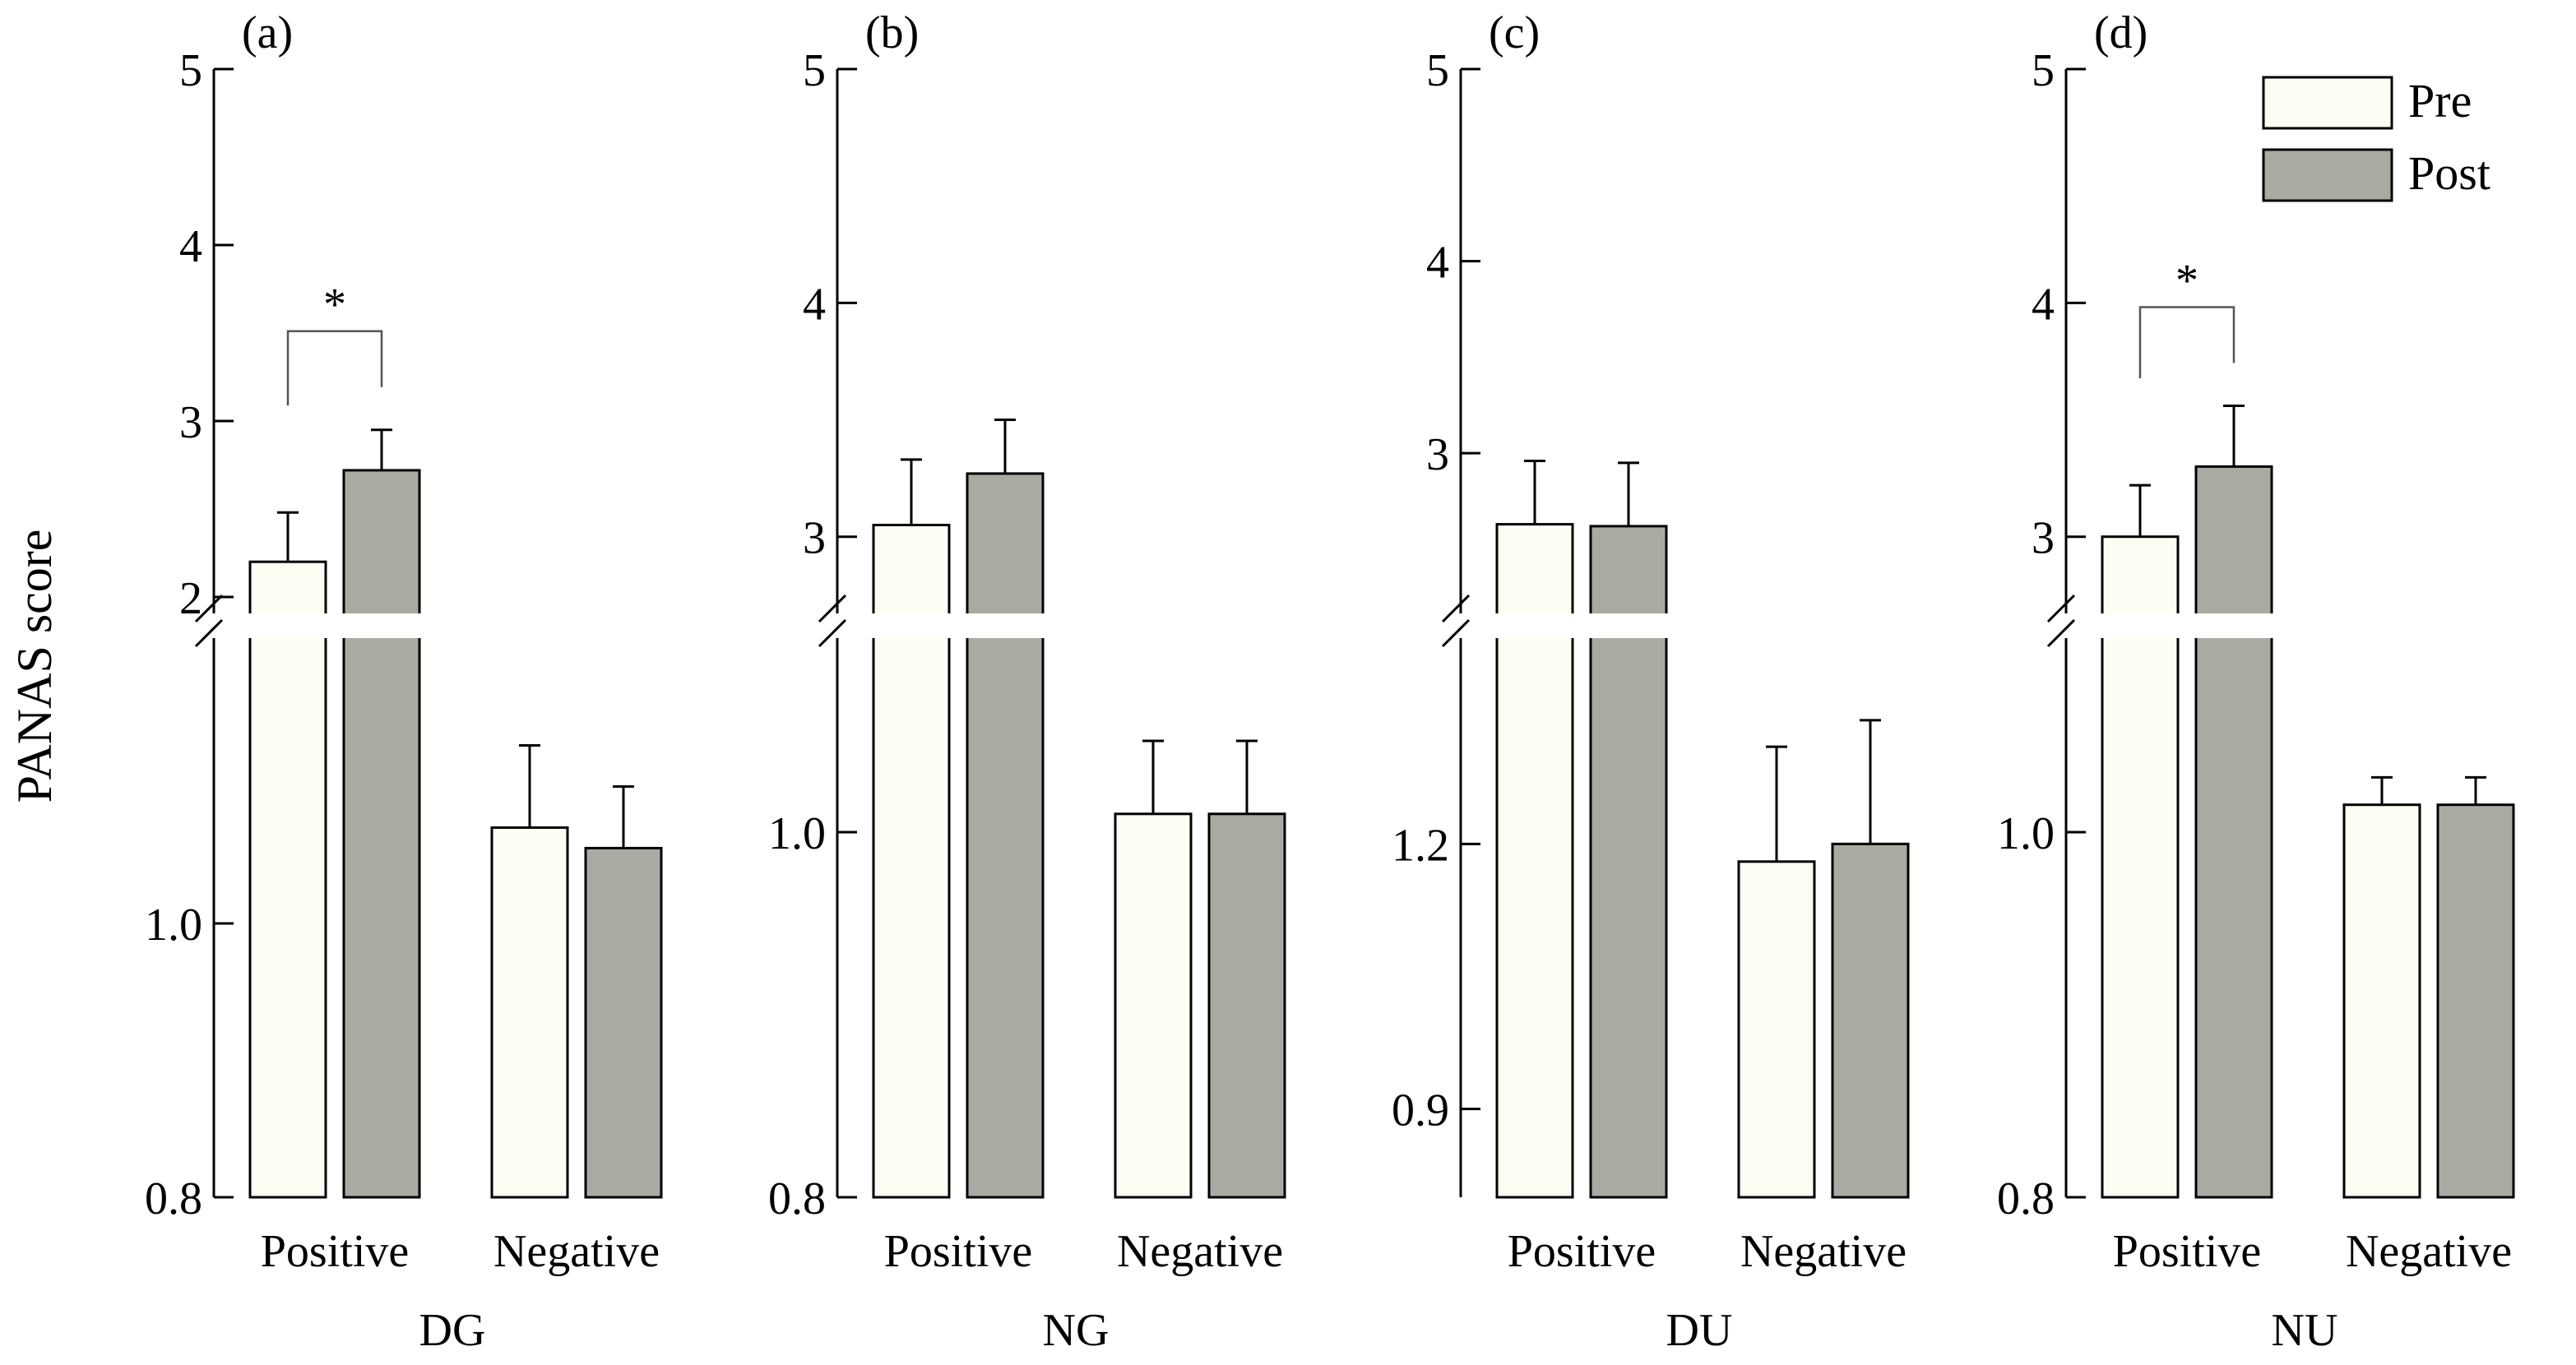 The height and width of the screenshot is (1365, 2576). I want to click on panel-label-ng: (b), so click(892, 32).